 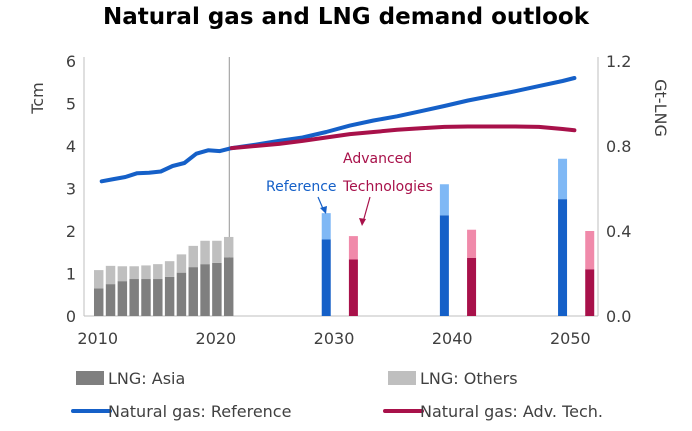 What do you see at coordinates (362, 222) in the screenshot?
I see `annotation-advtech-arrowhead` at bounding box center [362, 222].